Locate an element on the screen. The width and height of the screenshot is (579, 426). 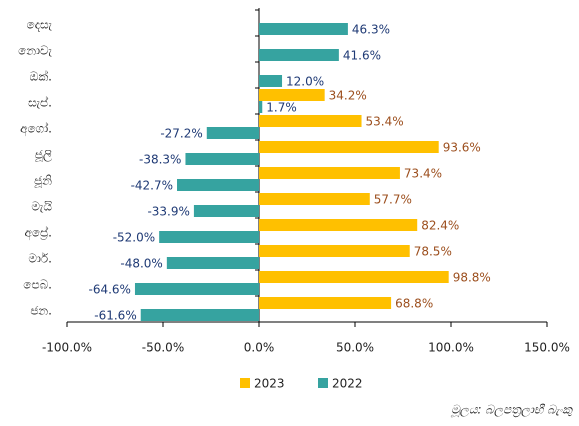
value-label: -48.0% is located at coordinates (141, 264).